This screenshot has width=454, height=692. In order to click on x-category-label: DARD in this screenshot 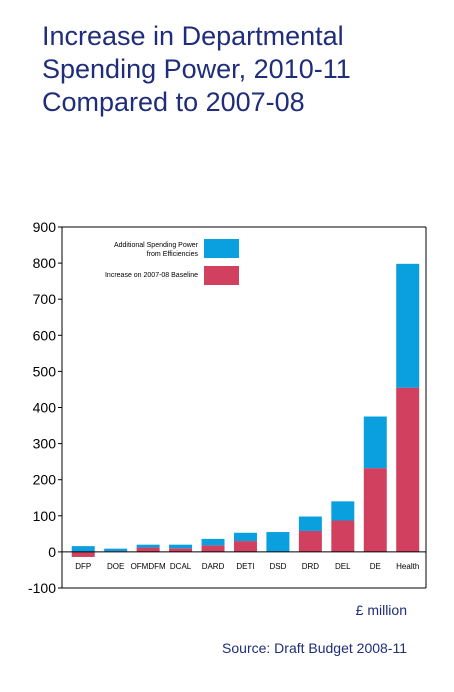, I will do `click(213, 566)`.